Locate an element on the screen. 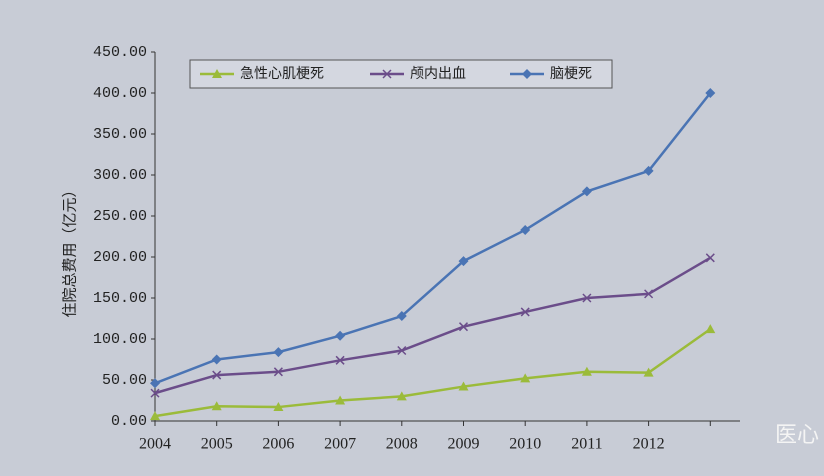  legend-label: 颅内出血 is located at coordinates (438, 74).